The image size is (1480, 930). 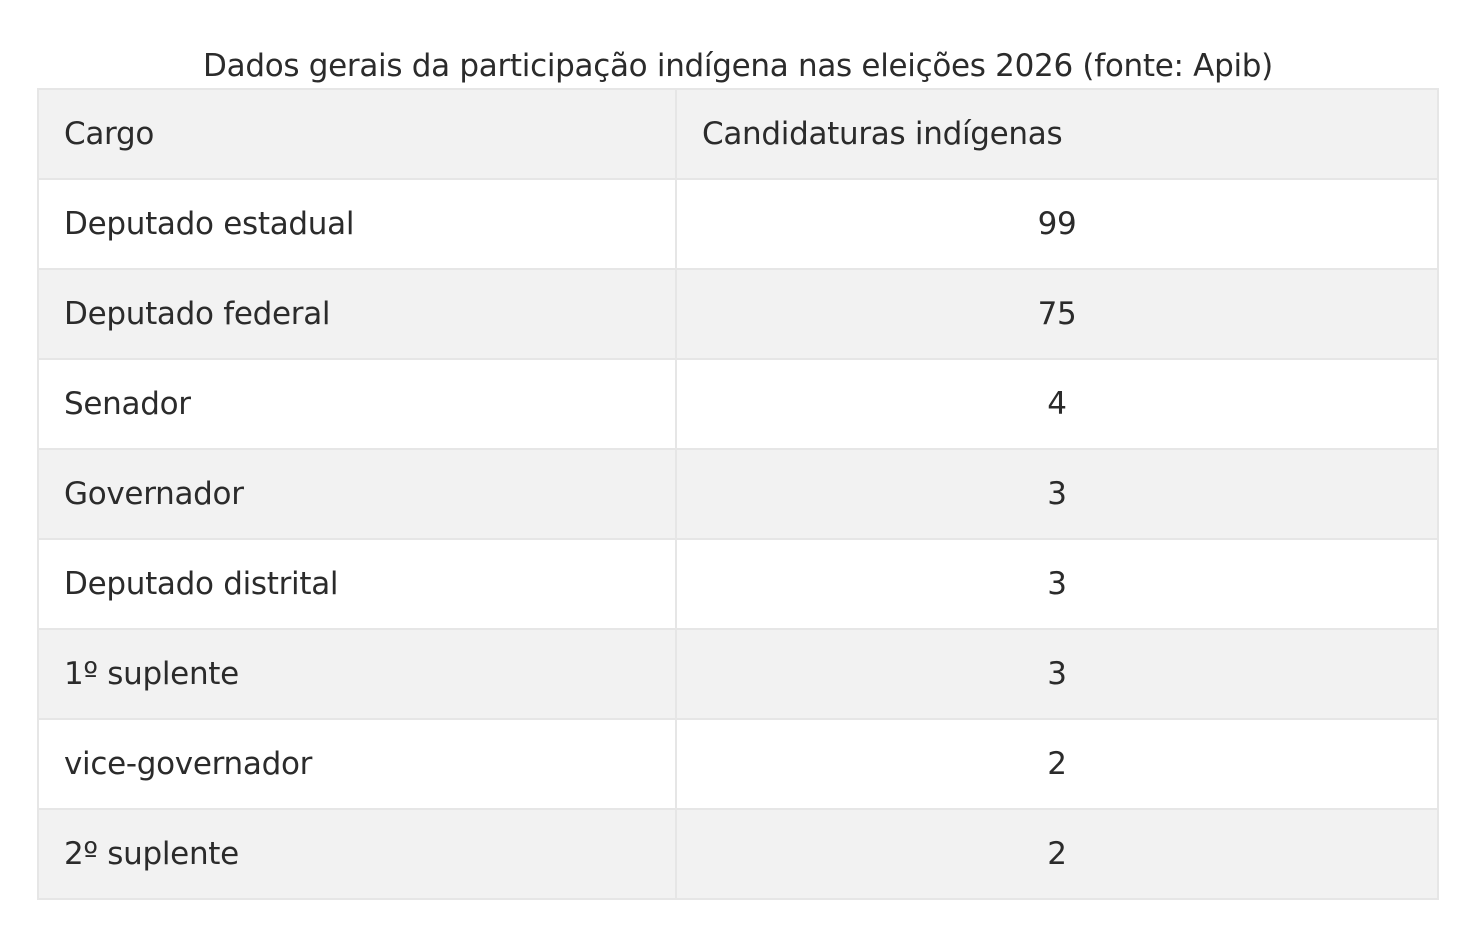 What do you see at coordinates (357, 404) in the screenshot?
I see `cargo-cell: Senador` at bounding box center [357, 404].